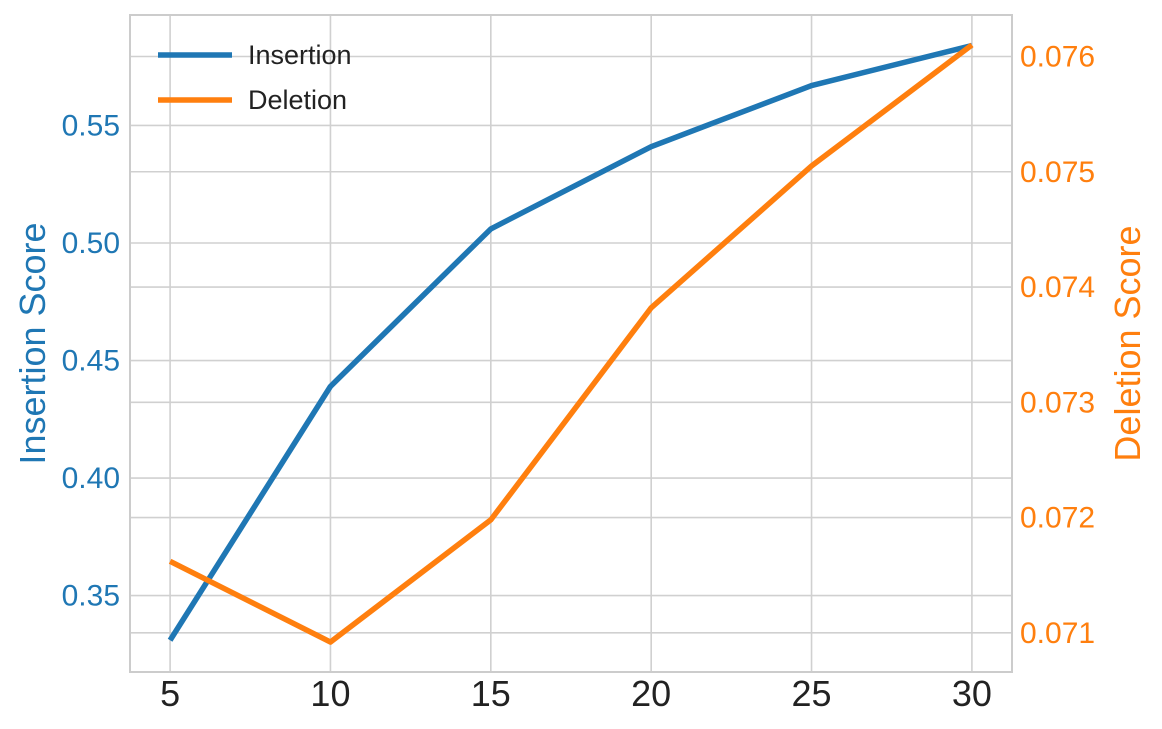 Image resolution: width=1162 pixels, height=729 pixels. What do you see at coordinates (576, 693) in the screenshot?
I see `x-tick-labels: 5 10 15 20 25 30` at bounding box center [576, 693].